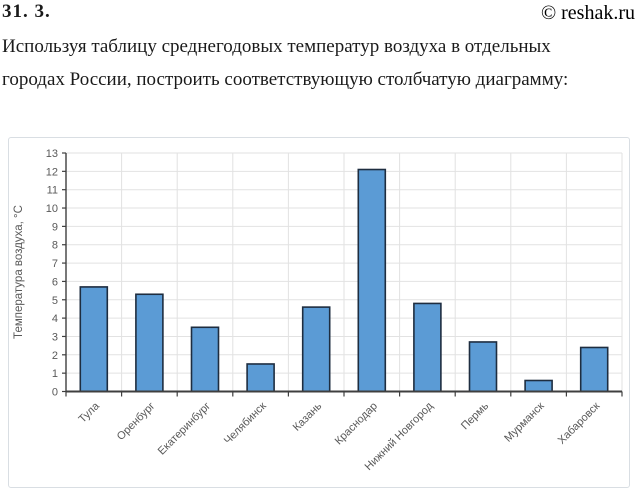 The image size is (638, 494). Describe the element at coordinates (184, 428) in the screenshot. I see `x-category-label: Екатеринбург` at that location.